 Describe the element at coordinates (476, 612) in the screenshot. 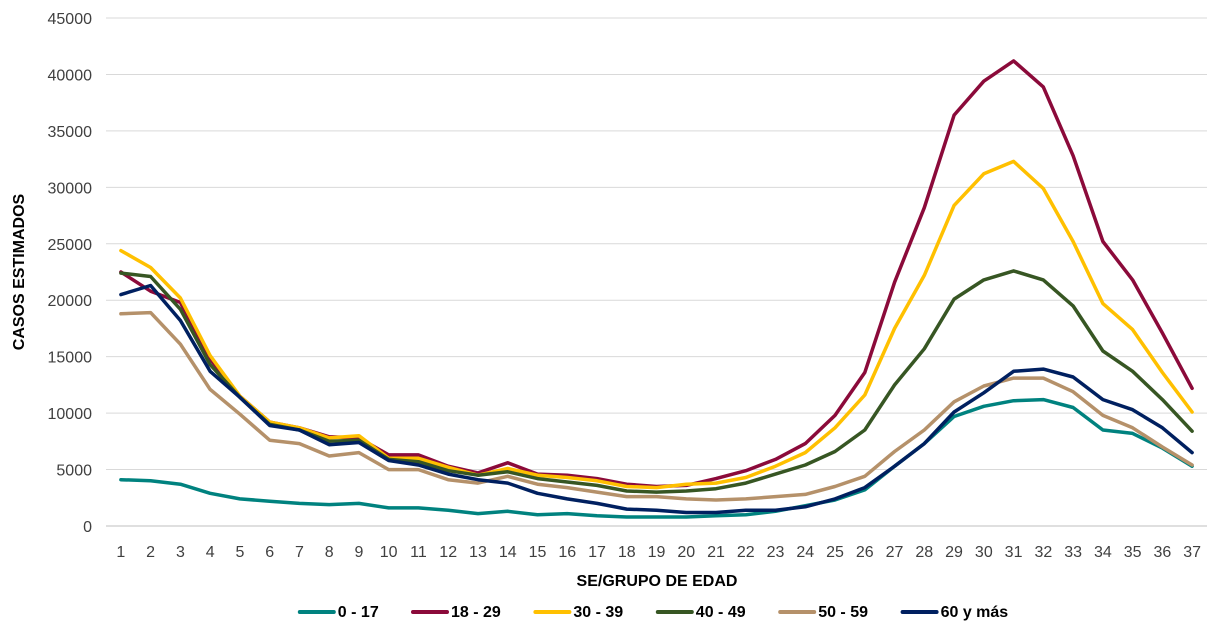

I see `legend-label: 18 - 29` at that location.